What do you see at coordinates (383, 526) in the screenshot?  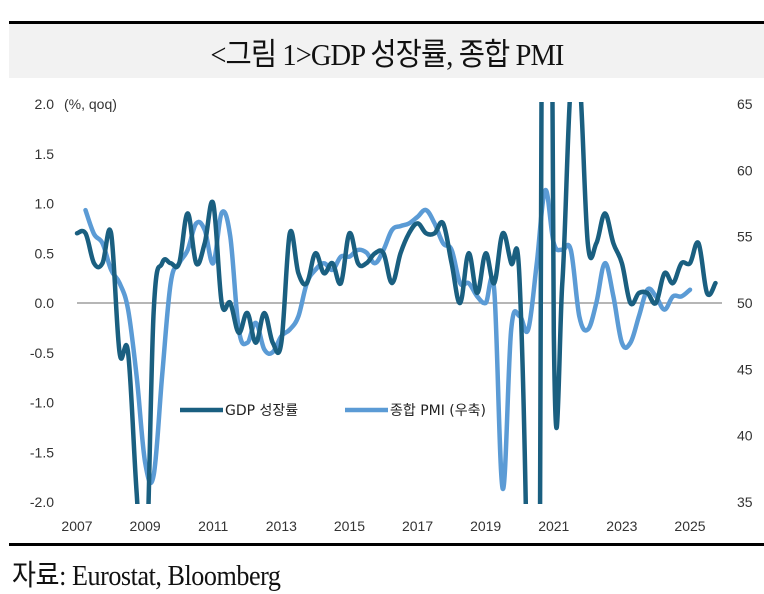 I see `x-axis: 2007 2009 2011 2013 2015 2017 2019 2021 2023 2025` at bounding box center [383, 526].